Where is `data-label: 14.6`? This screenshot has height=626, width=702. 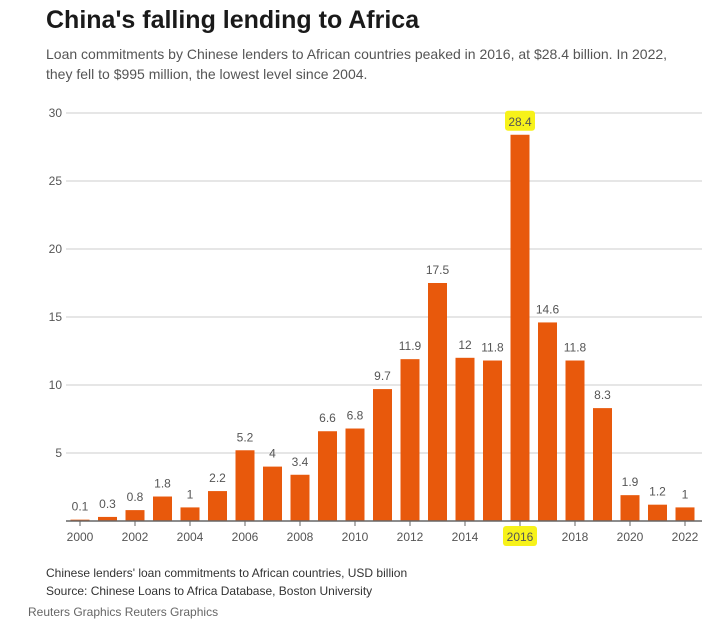 data-label: 14.6 is located at coordinates (548, 309).